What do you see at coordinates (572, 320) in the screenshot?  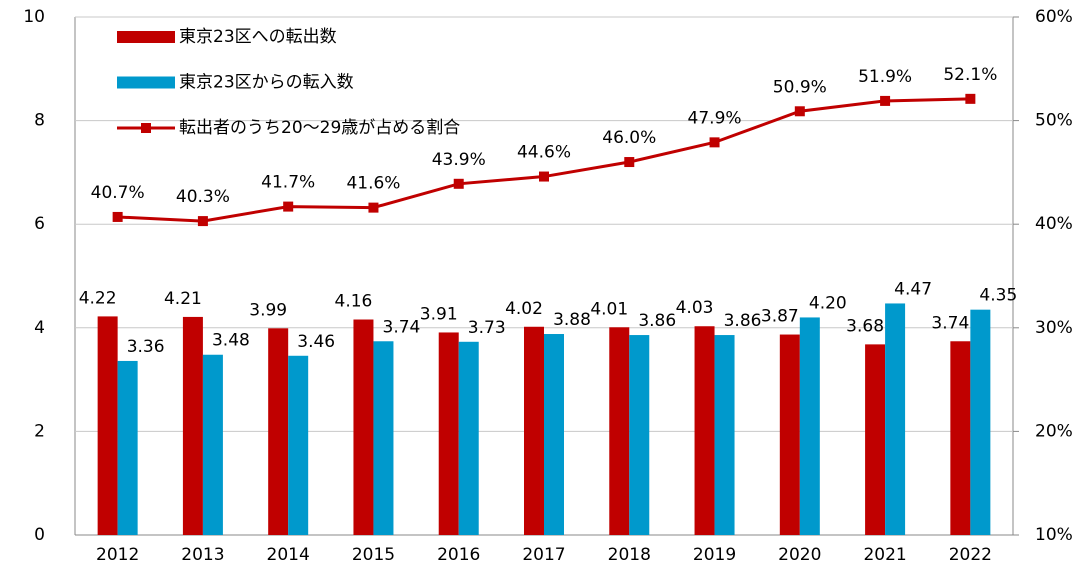 I see `data-label: 3.88` at bounding box center [572, 320].